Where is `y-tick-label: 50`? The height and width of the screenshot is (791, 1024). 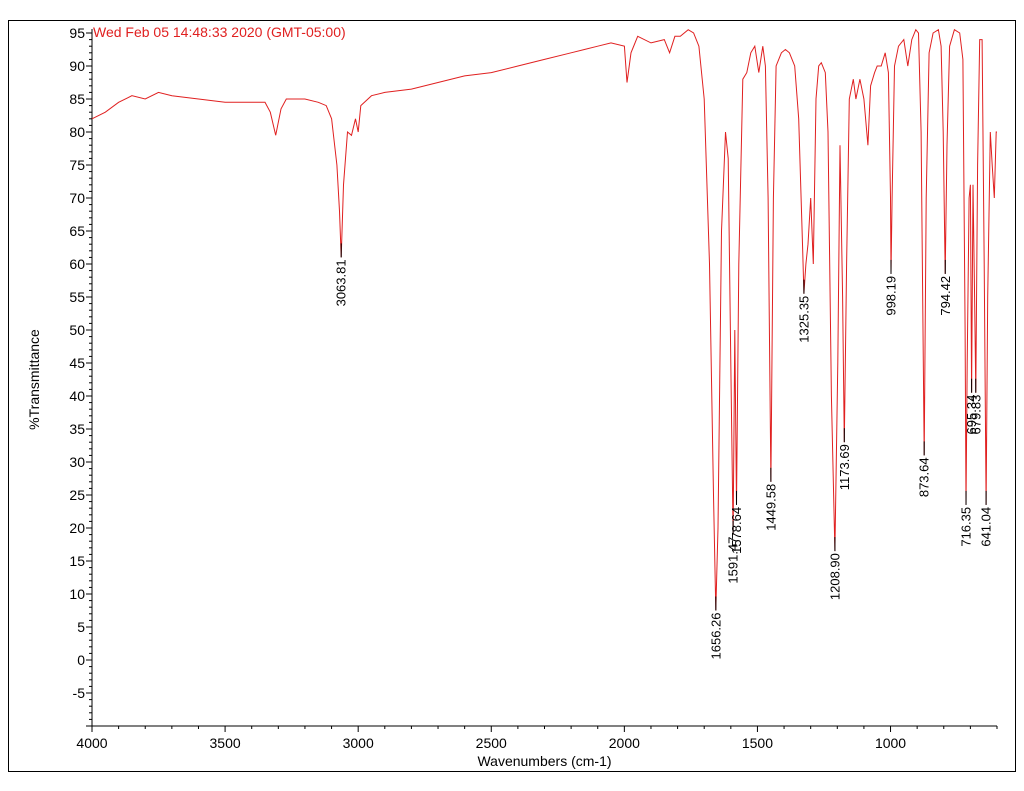 y-tick-label: 50 is located at coordinates (77, 330).